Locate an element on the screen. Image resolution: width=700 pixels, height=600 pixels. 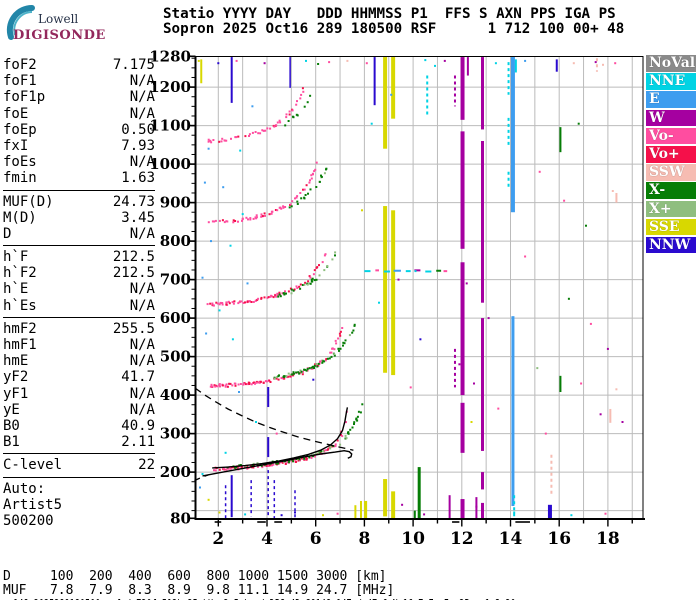
param-label: D is located at coordinates (7, 233).